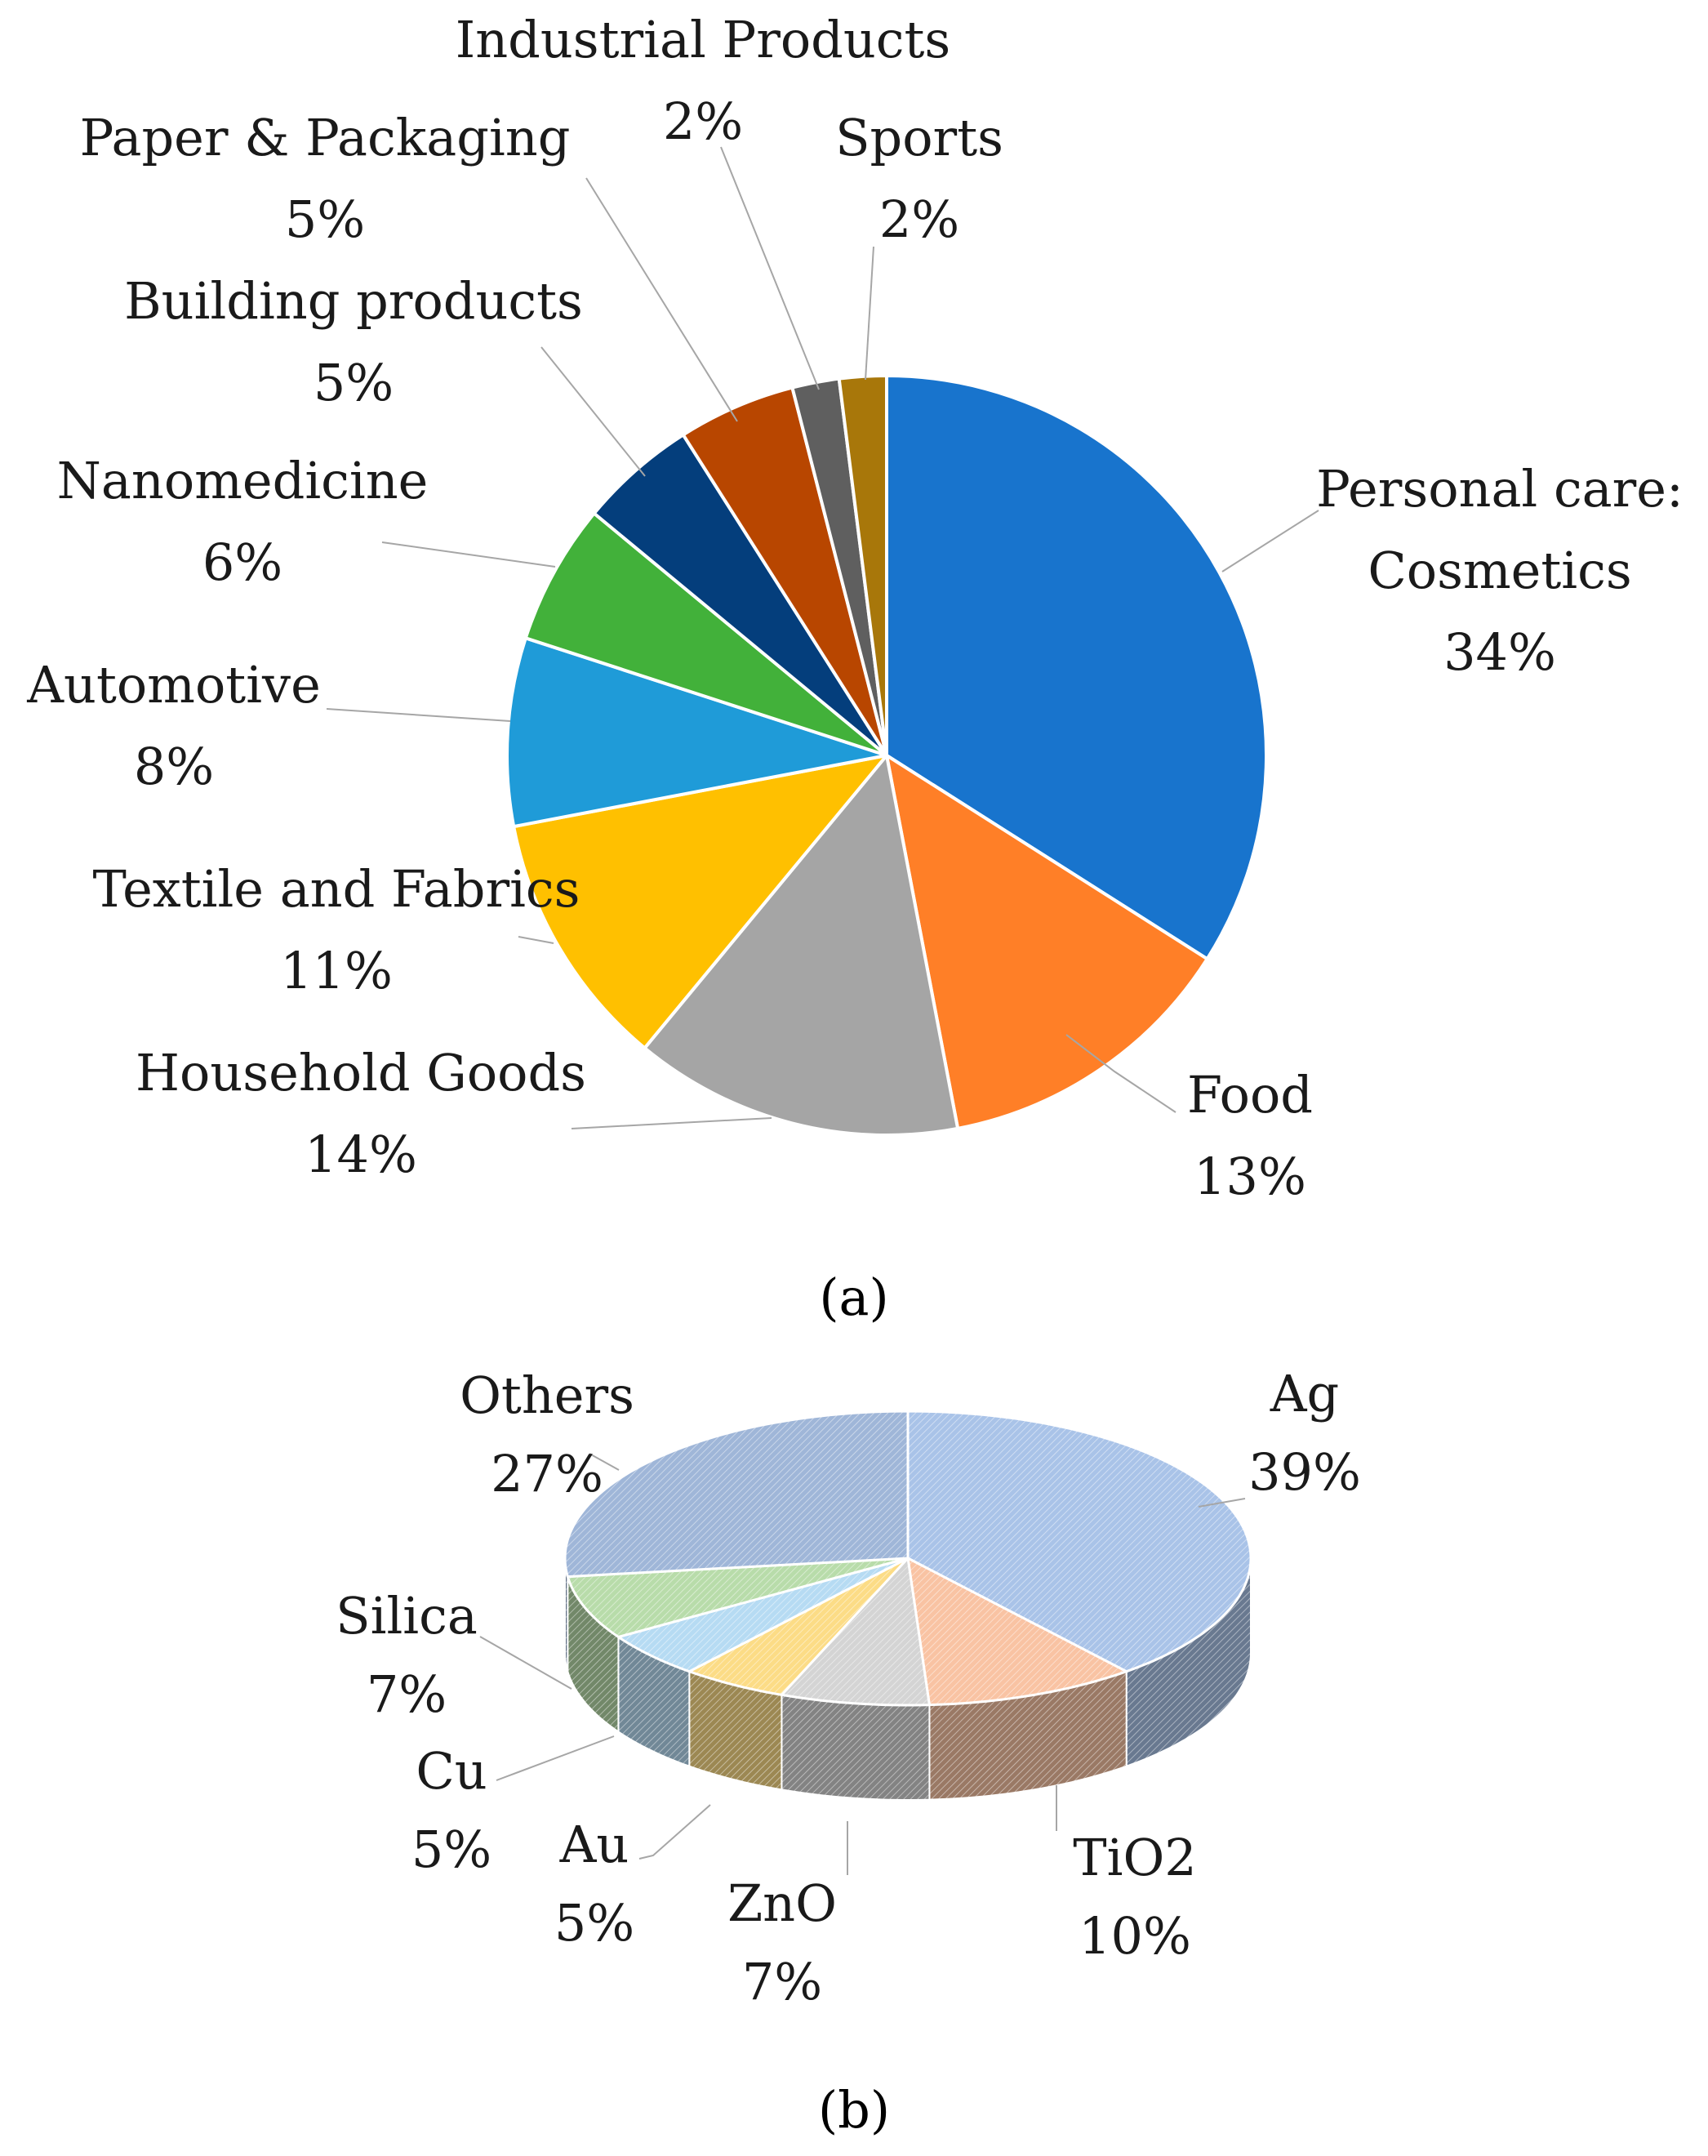  I want to click on leader-line-ag, so click(1222, 1503).